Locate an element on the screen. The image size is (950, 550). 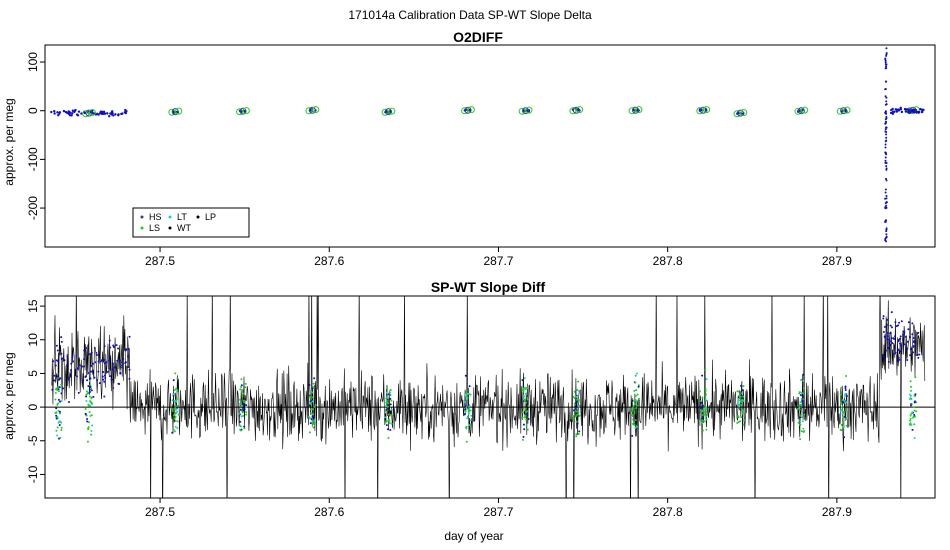
chart2-y-tick-label: -5 is located at coordinates (33, 440).